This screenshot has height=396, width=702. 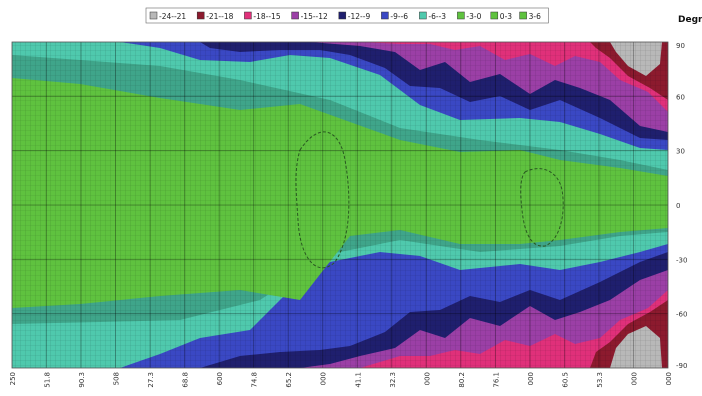 I want to click on legend-label: 3-6, so click(x=535, y=16).